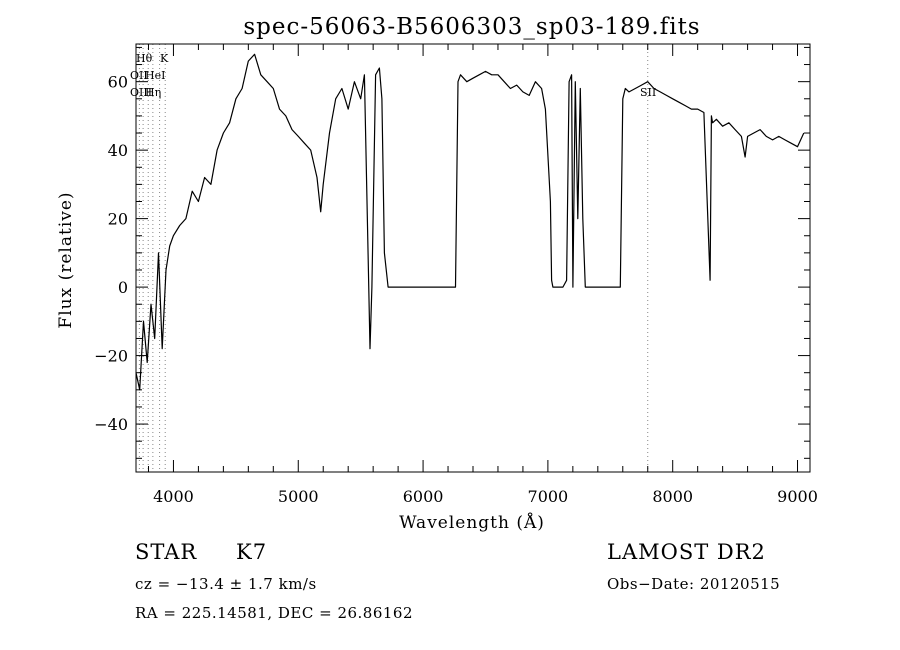 The height and width of the screenshot is (650, 900). I want to click on x-tick-label: 8000, so click(672, 496).